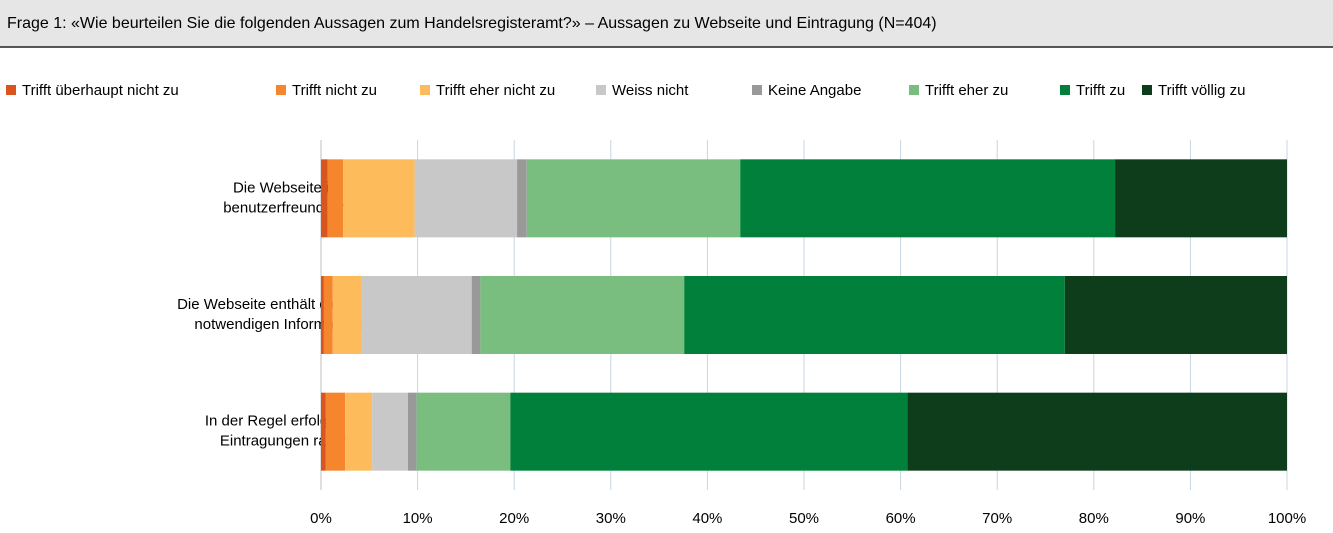 Image resolution: width=1333 pixels, height=533 pixels. I want to click on x-tick-label: 70%, so click(997, 518).